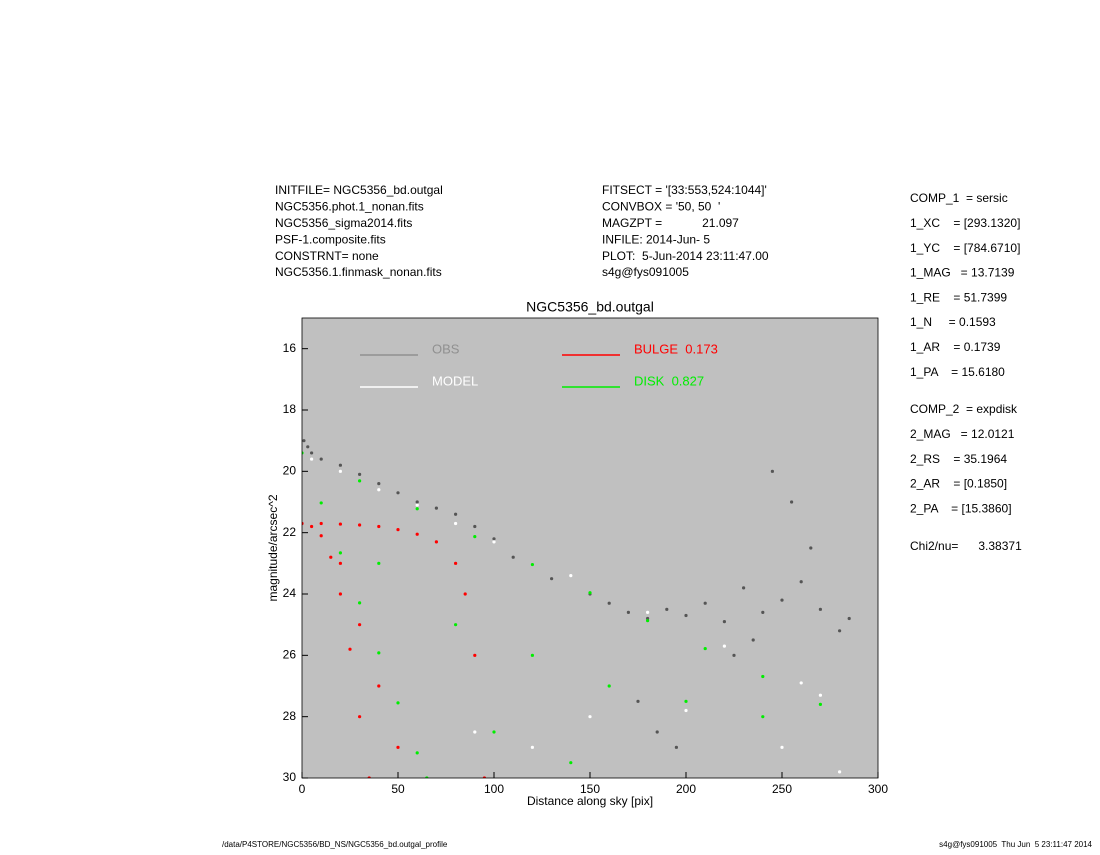 Image resolution: width=1100 pixels, height=855 pixels. I want to click on header-middle-line: s4g@fys091005, so click(645, 272).